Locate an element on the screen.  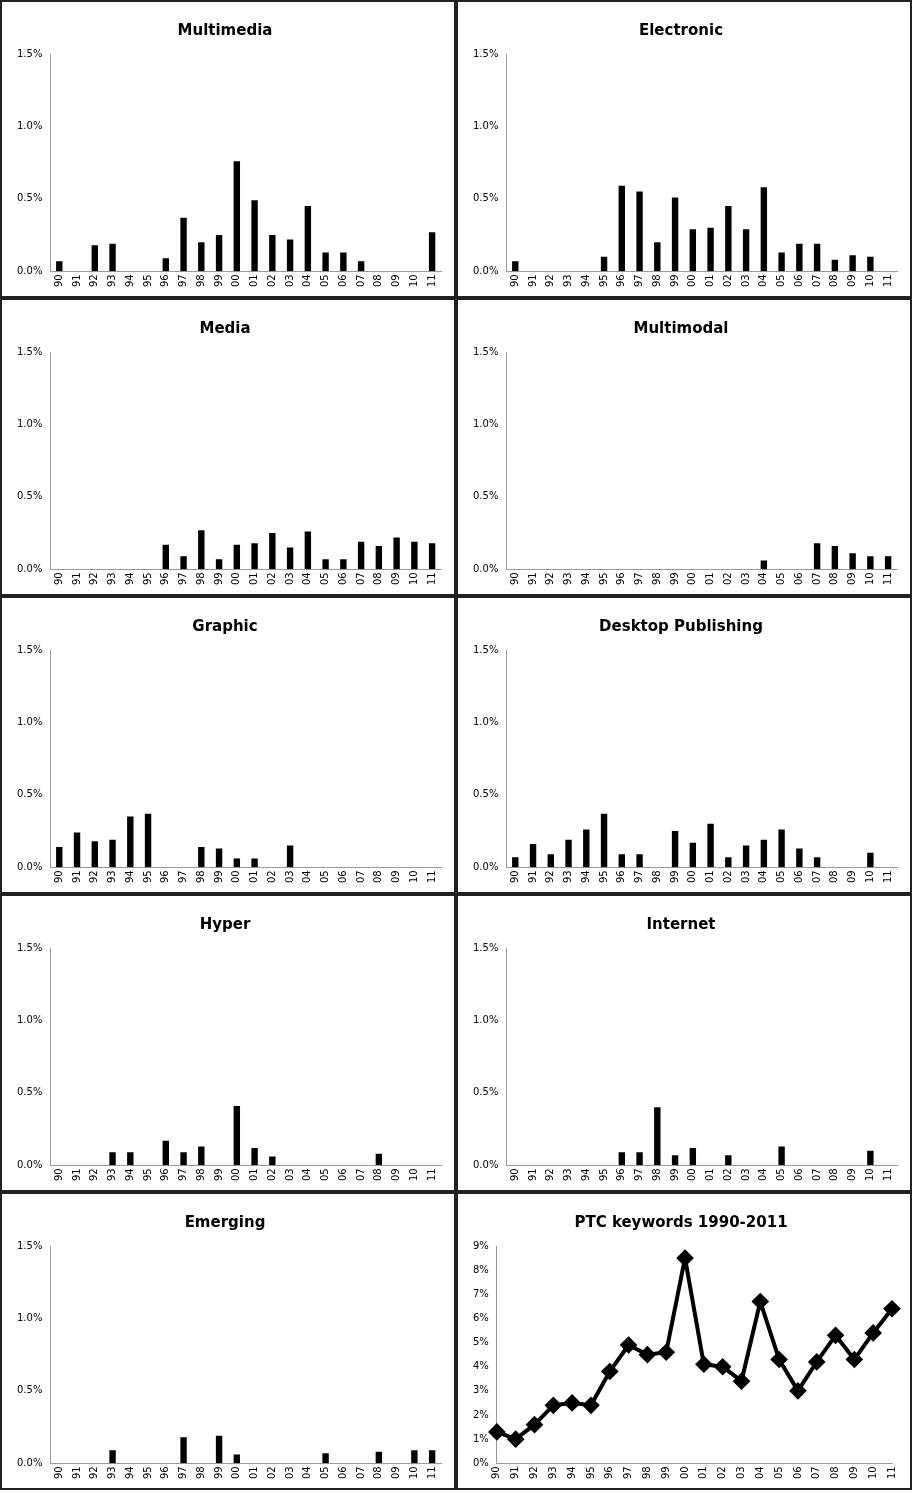
y-tick-label: 0% is located at coordinates (480, 1462).